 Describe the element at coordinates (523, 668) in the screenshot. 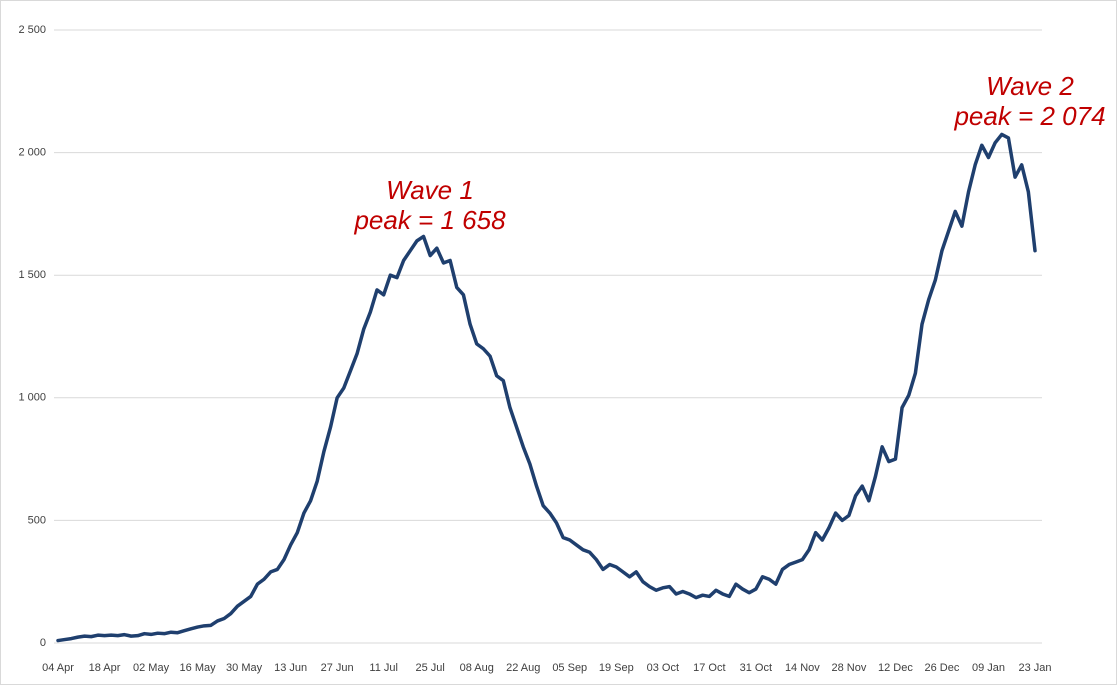

I see `x-tick-label: 22 Aug` at that location.